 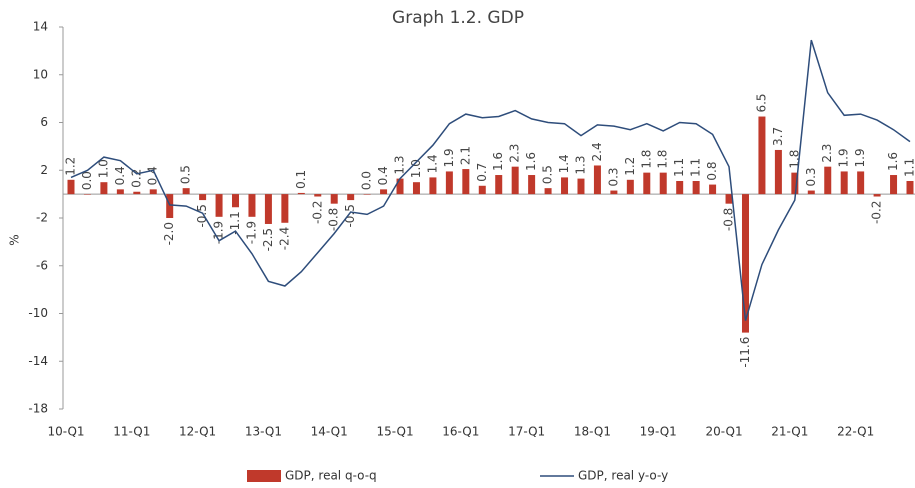 I want to click on data-label: 0.8, so click(x=712, y=170).